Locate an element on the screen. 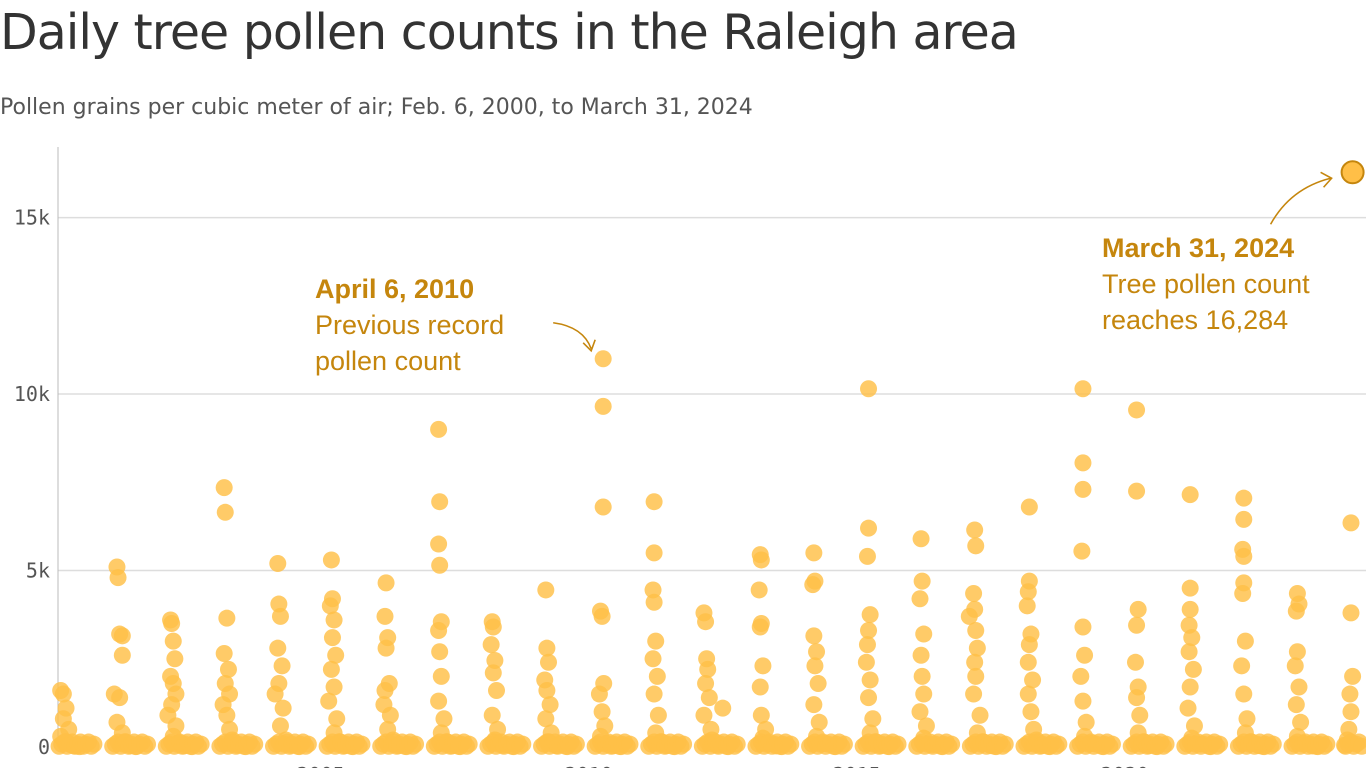  annotation-2010-heading: April 6, 2010 is located at coordinates (394, 289).